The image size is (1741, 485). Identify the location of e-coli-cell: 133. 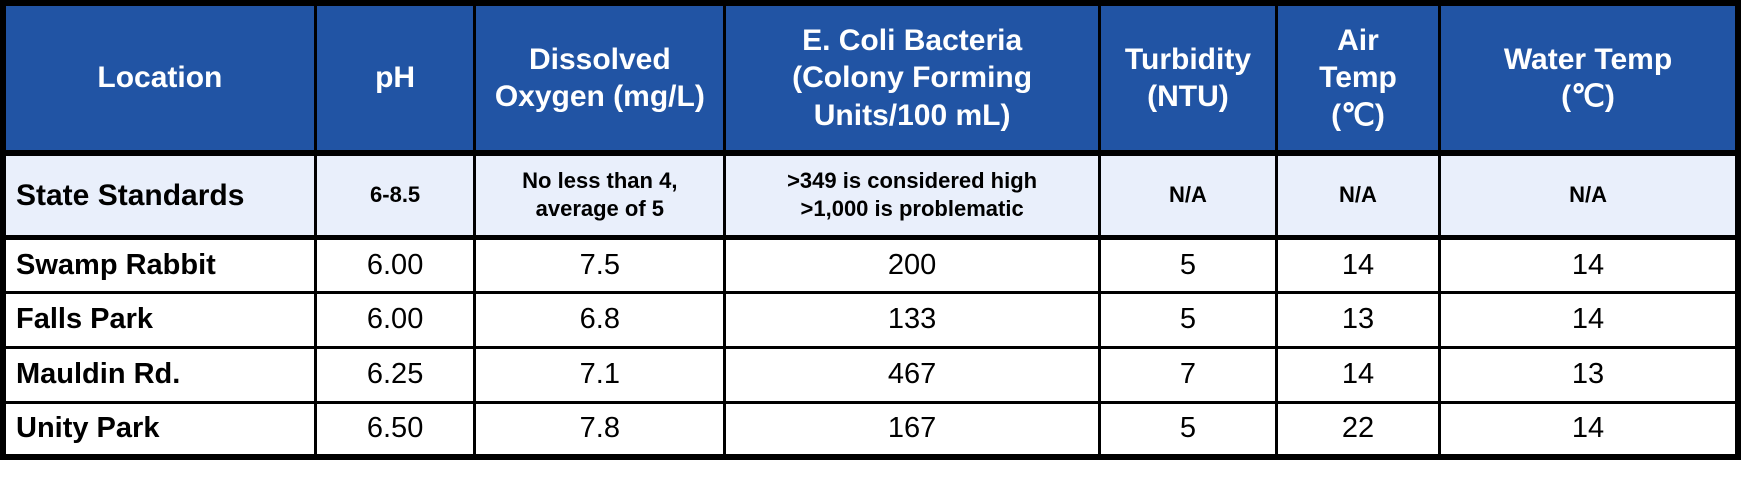
(912, 319).